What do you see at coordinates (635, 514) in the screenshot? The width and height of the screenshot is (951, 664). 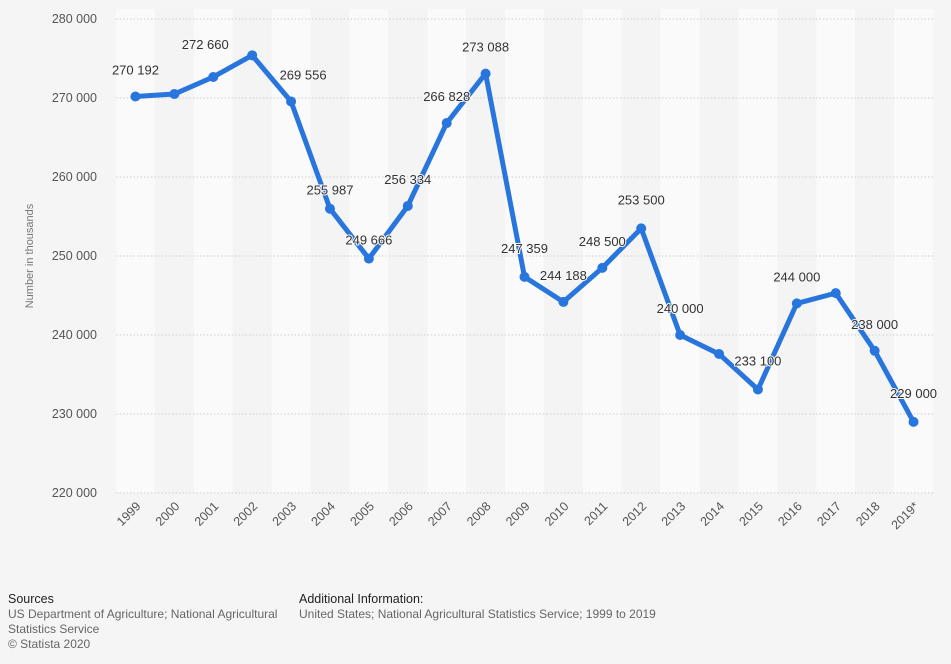 I see `x-tick-label: 2012` at bounding box center [635, 514].